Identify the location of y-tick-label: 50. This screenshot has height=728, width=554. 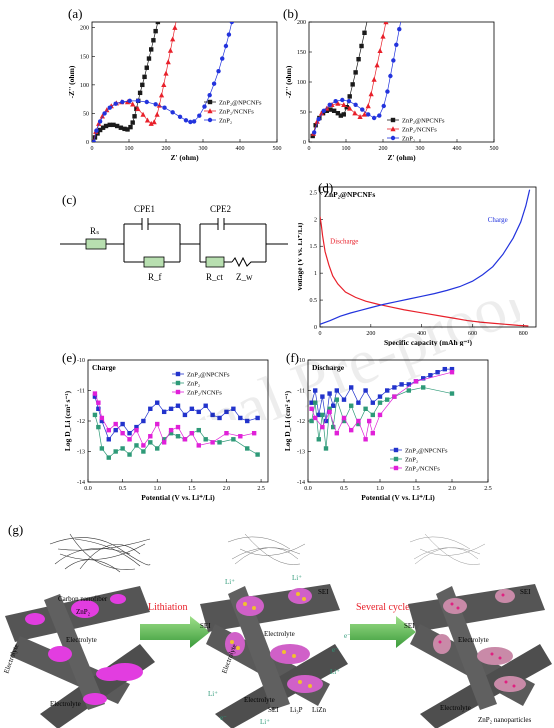
(86, 114).